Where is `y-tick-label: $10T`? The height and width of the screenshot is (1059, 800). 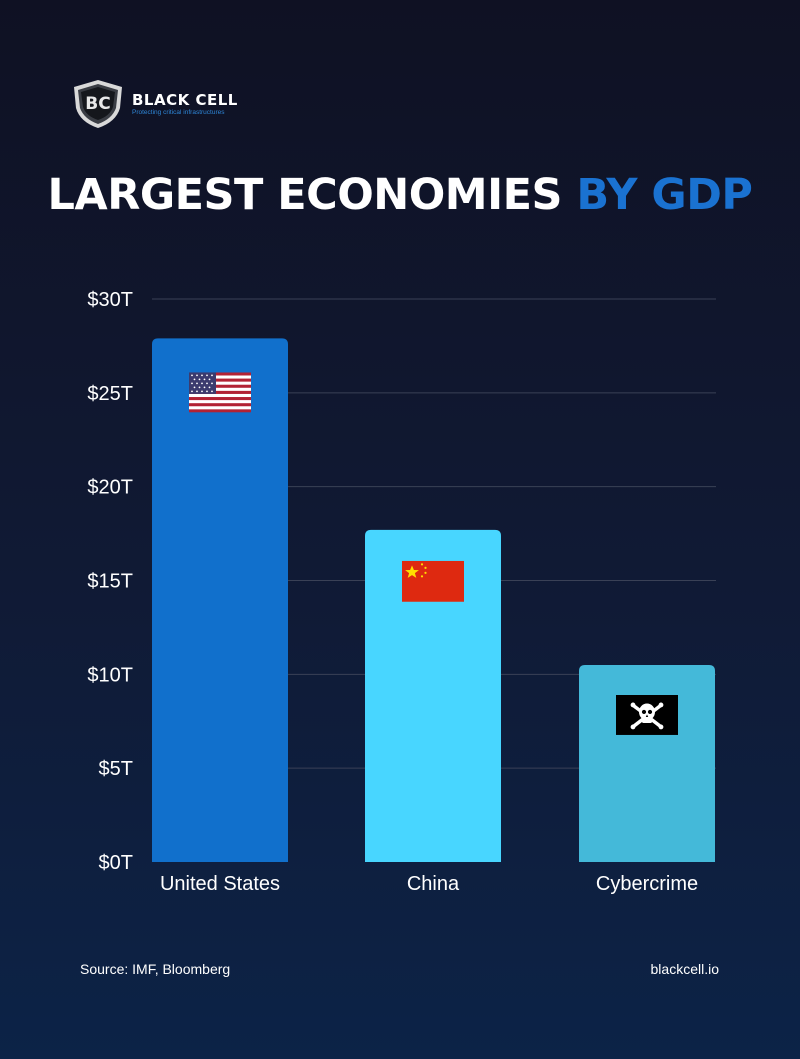 y-tick-label: $10T is located at coordinates (110, 675).